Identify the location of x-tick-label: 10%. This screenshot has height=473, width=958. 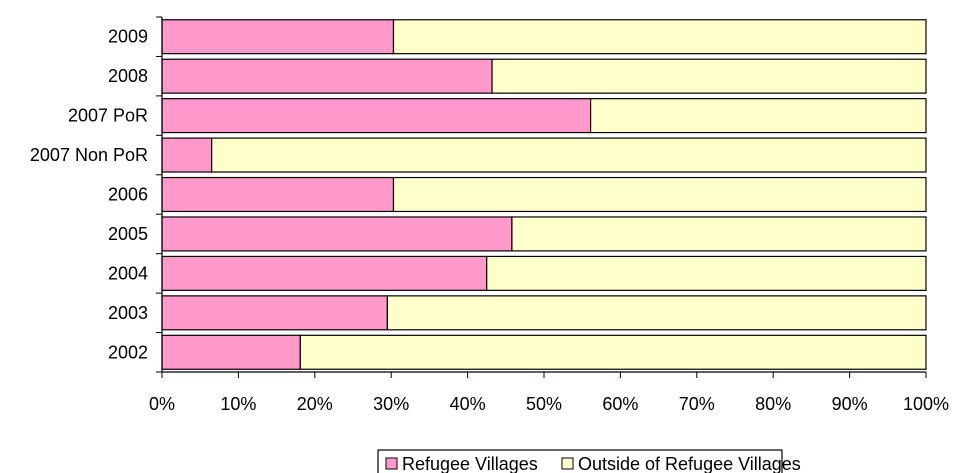
(238, 404).